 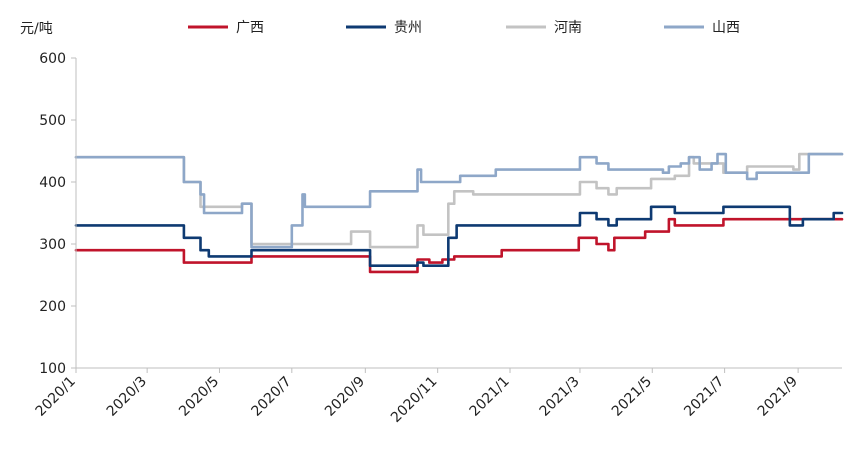 What do you see at coordinates (52, 307) in the screenshot?
I see `y-tick-label: 200` at bounding box center [52, 307].